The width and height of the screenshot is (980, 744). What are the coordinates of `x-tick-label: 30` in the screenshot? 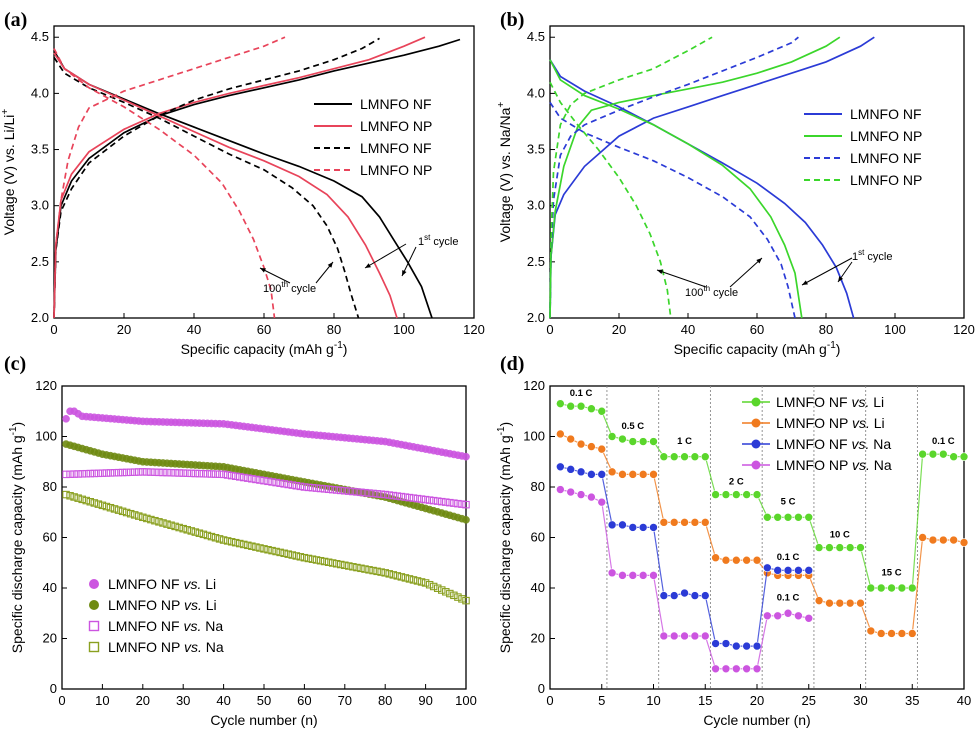 It's located at (860, 700).